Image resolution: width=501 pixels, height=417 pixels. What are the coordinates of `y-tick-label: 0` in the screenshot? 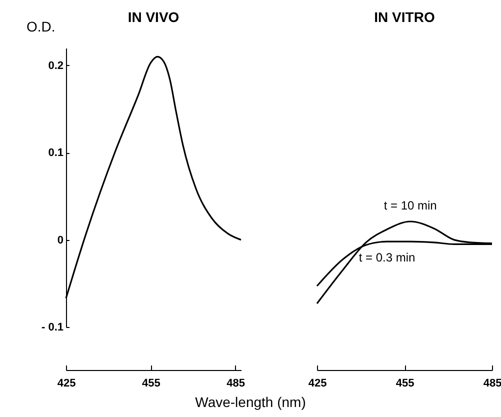 It's located at (60, 240).